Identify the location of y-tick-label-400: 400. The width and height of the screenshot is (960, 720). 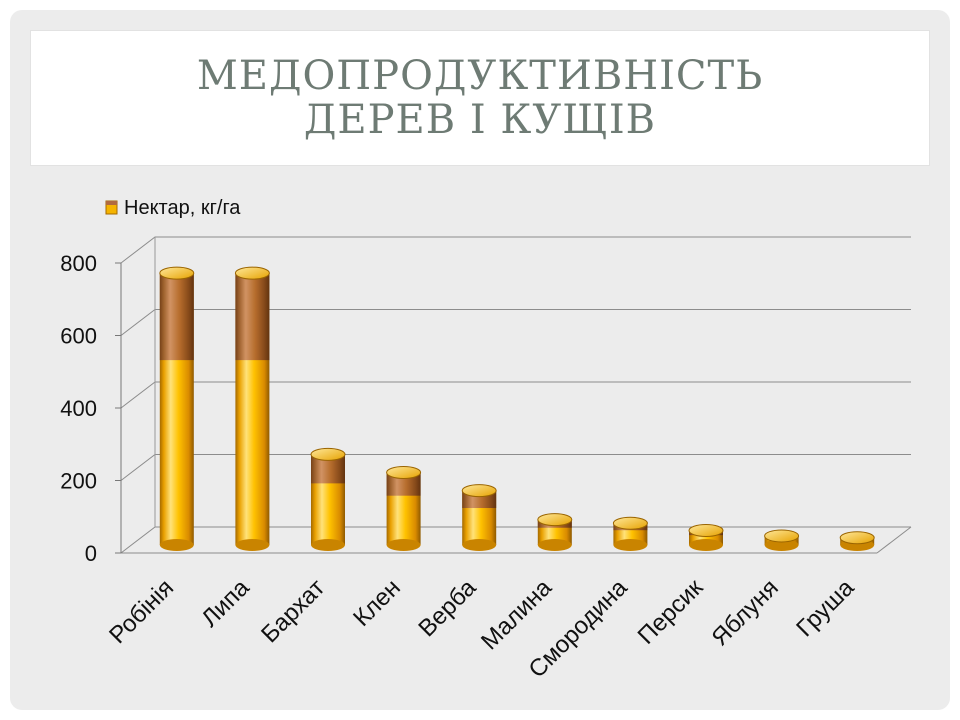
(78, 408).